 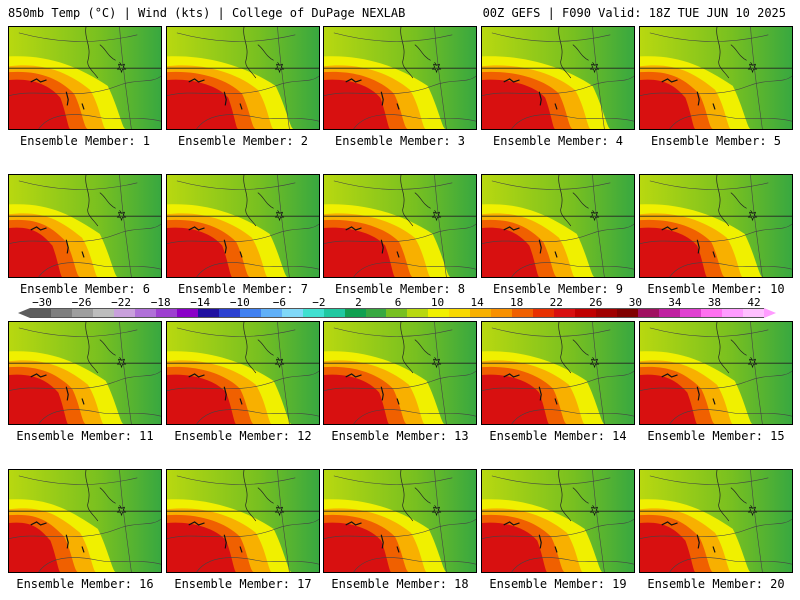 I want to click on colorbar-tick-label: 18, so click(x=517, y=302).